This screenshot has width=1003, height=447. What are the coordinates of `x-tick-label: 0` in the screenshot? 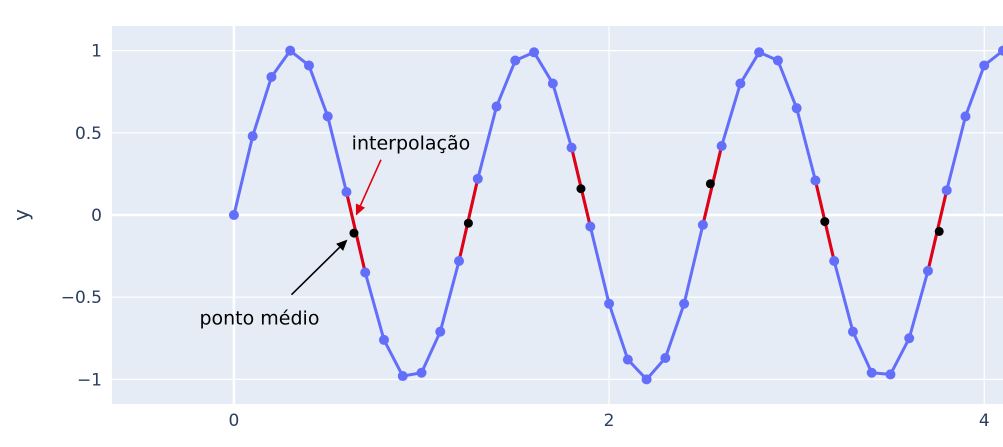 It's located at (234, 421).